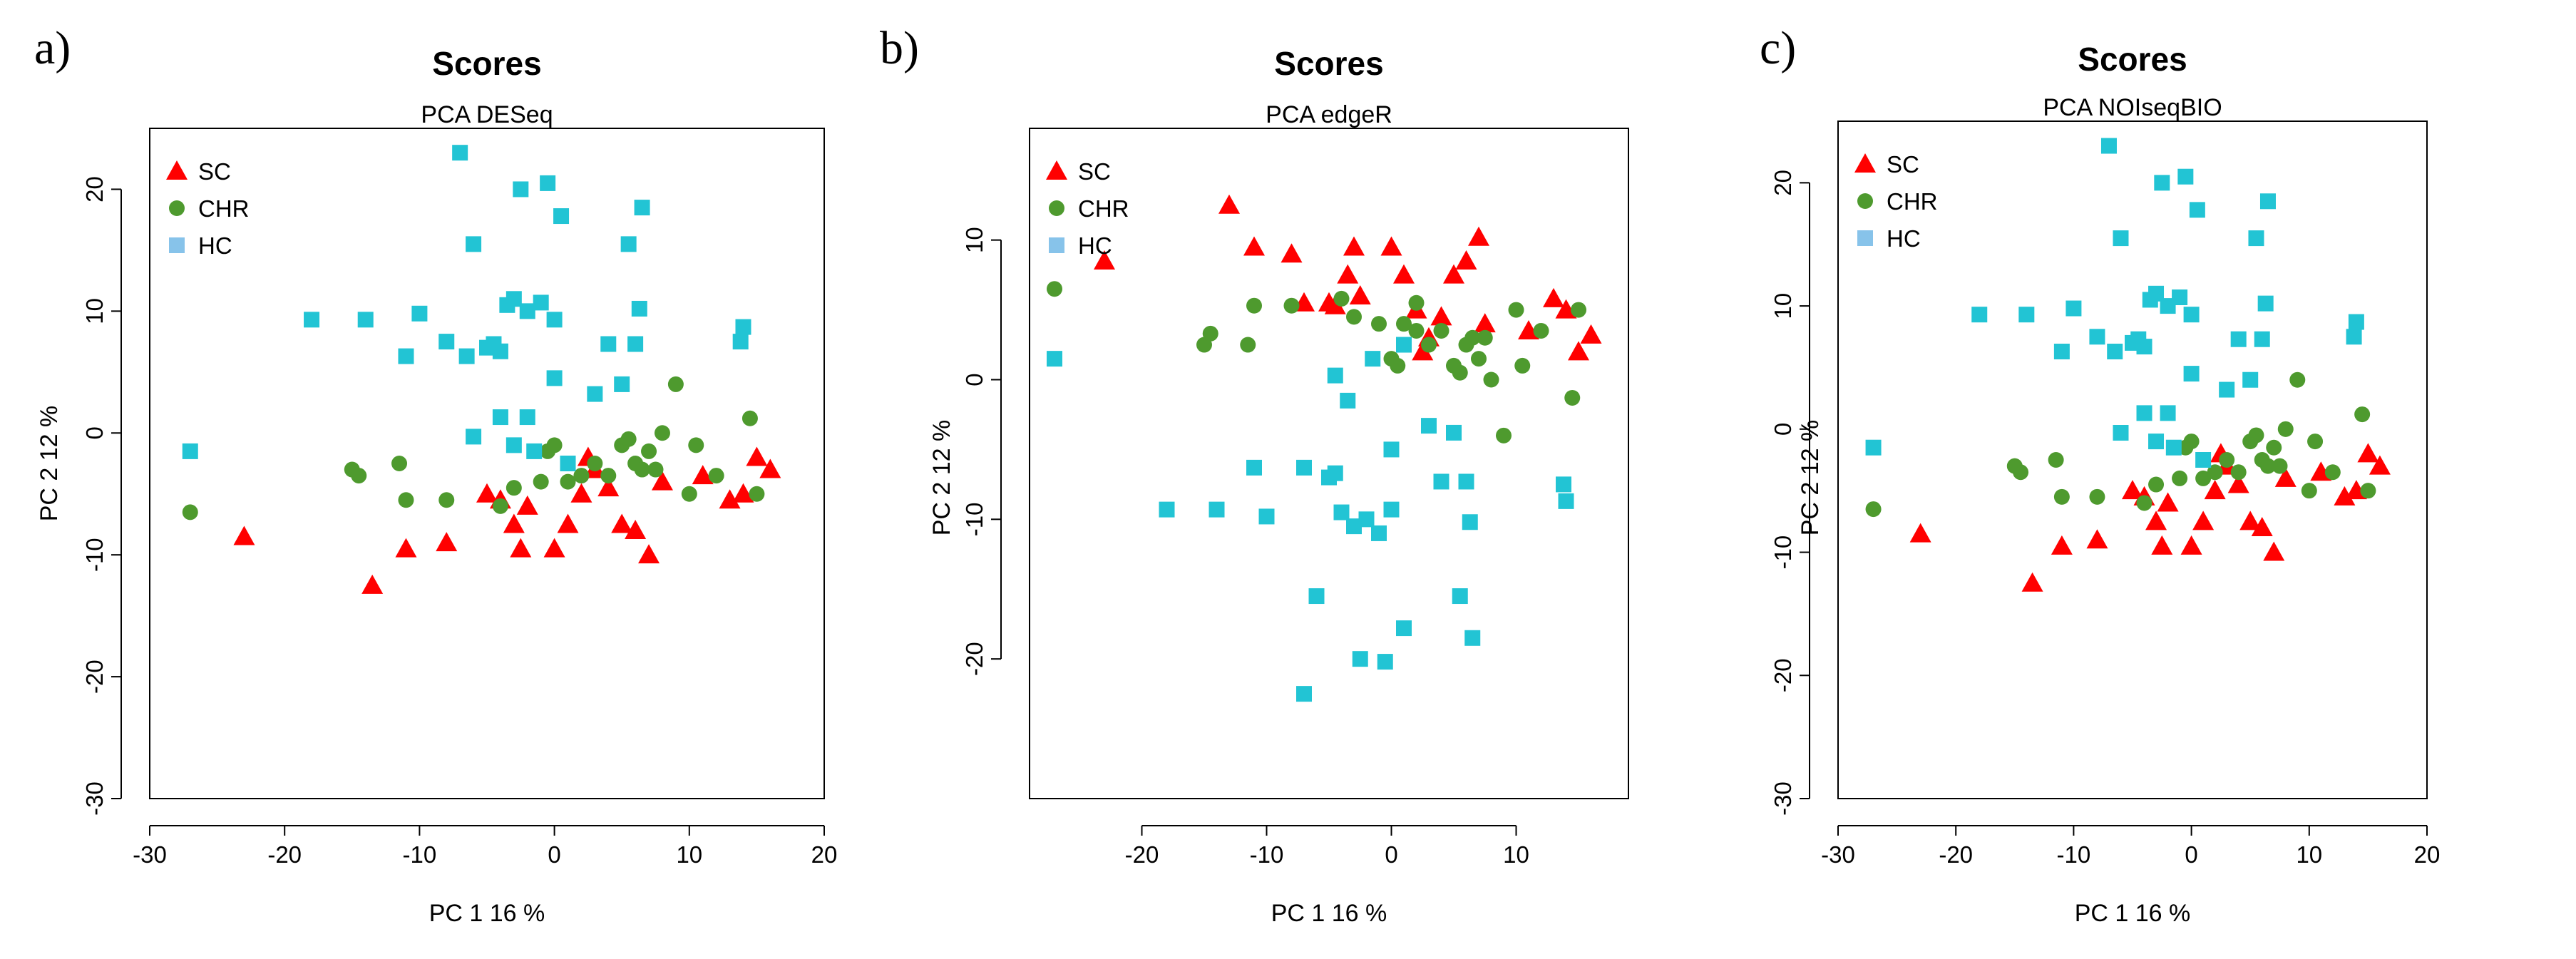 The image size is (2576, 959). Describe the element at coordinates (94, 189) in the screenshot. I see `y-tick-label: 20` at that location.